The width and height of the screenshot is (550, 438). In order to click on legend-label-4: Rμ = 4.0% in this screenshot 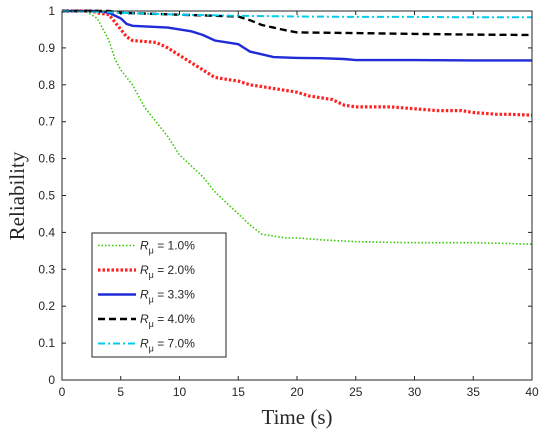, I will do `click(167, 320)`.